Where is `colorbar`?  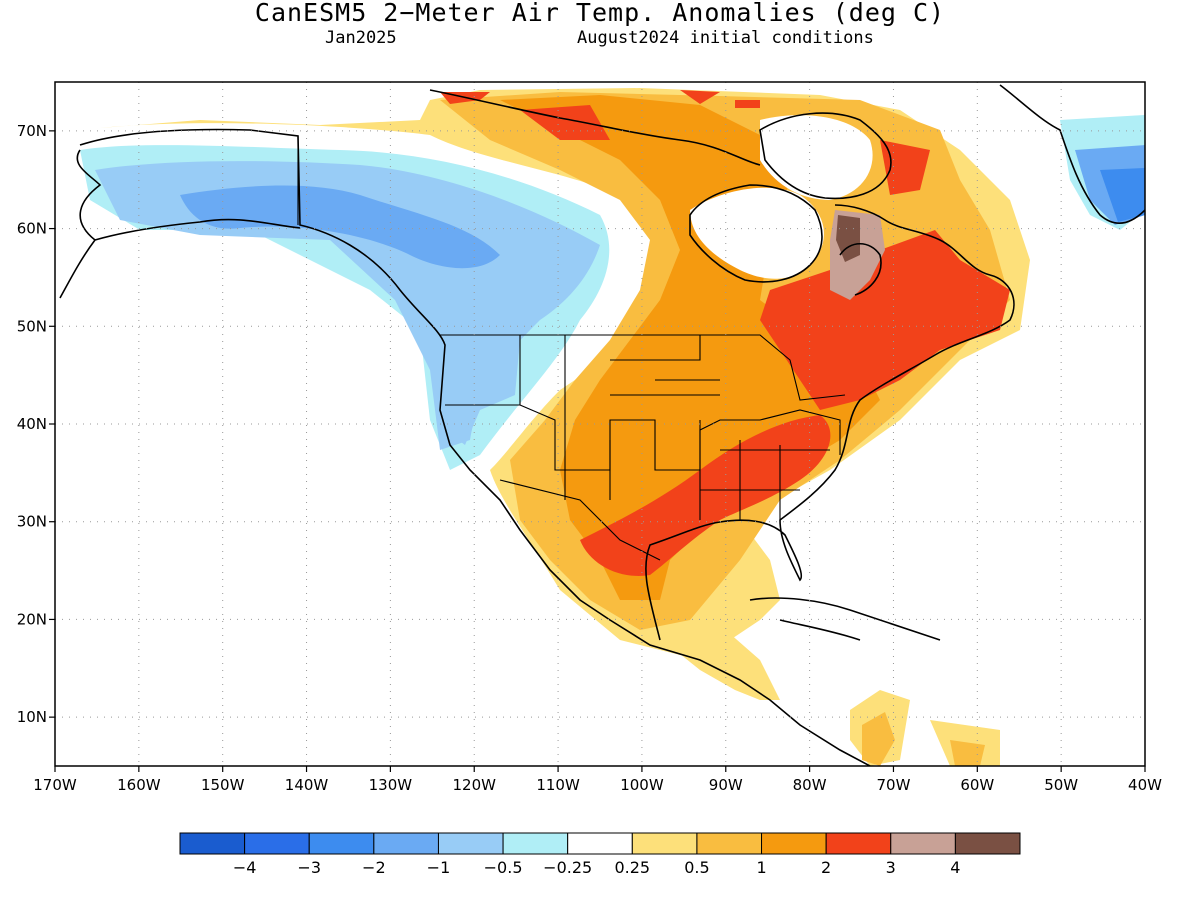
colorbar is located at coordinates (600, 843).